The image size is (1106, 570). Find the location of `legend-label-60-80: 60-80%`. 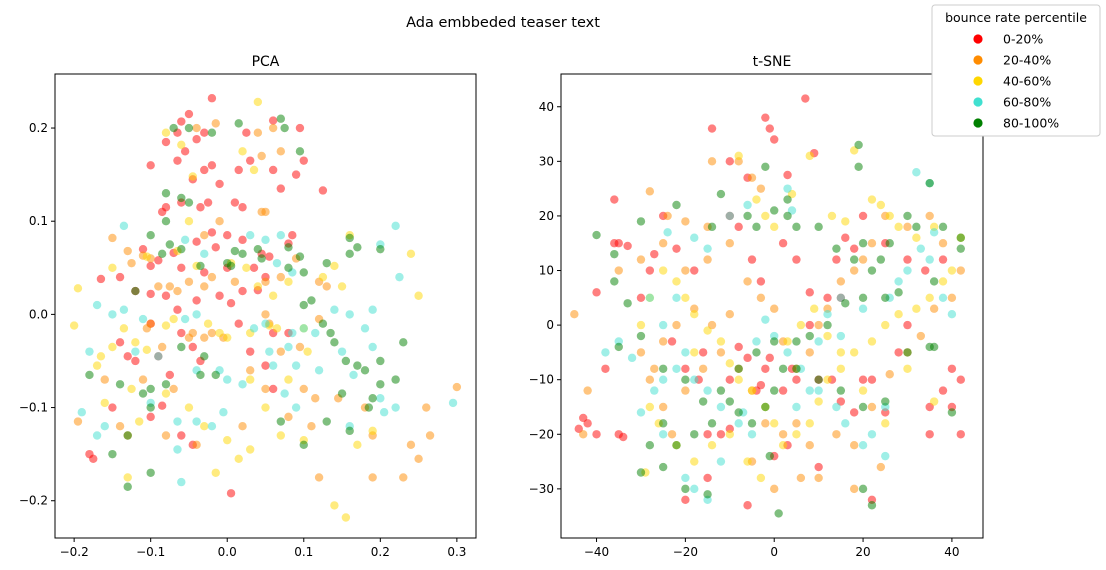

legend-label-60-80: 60-80% is located at coordinates (1027, 102).